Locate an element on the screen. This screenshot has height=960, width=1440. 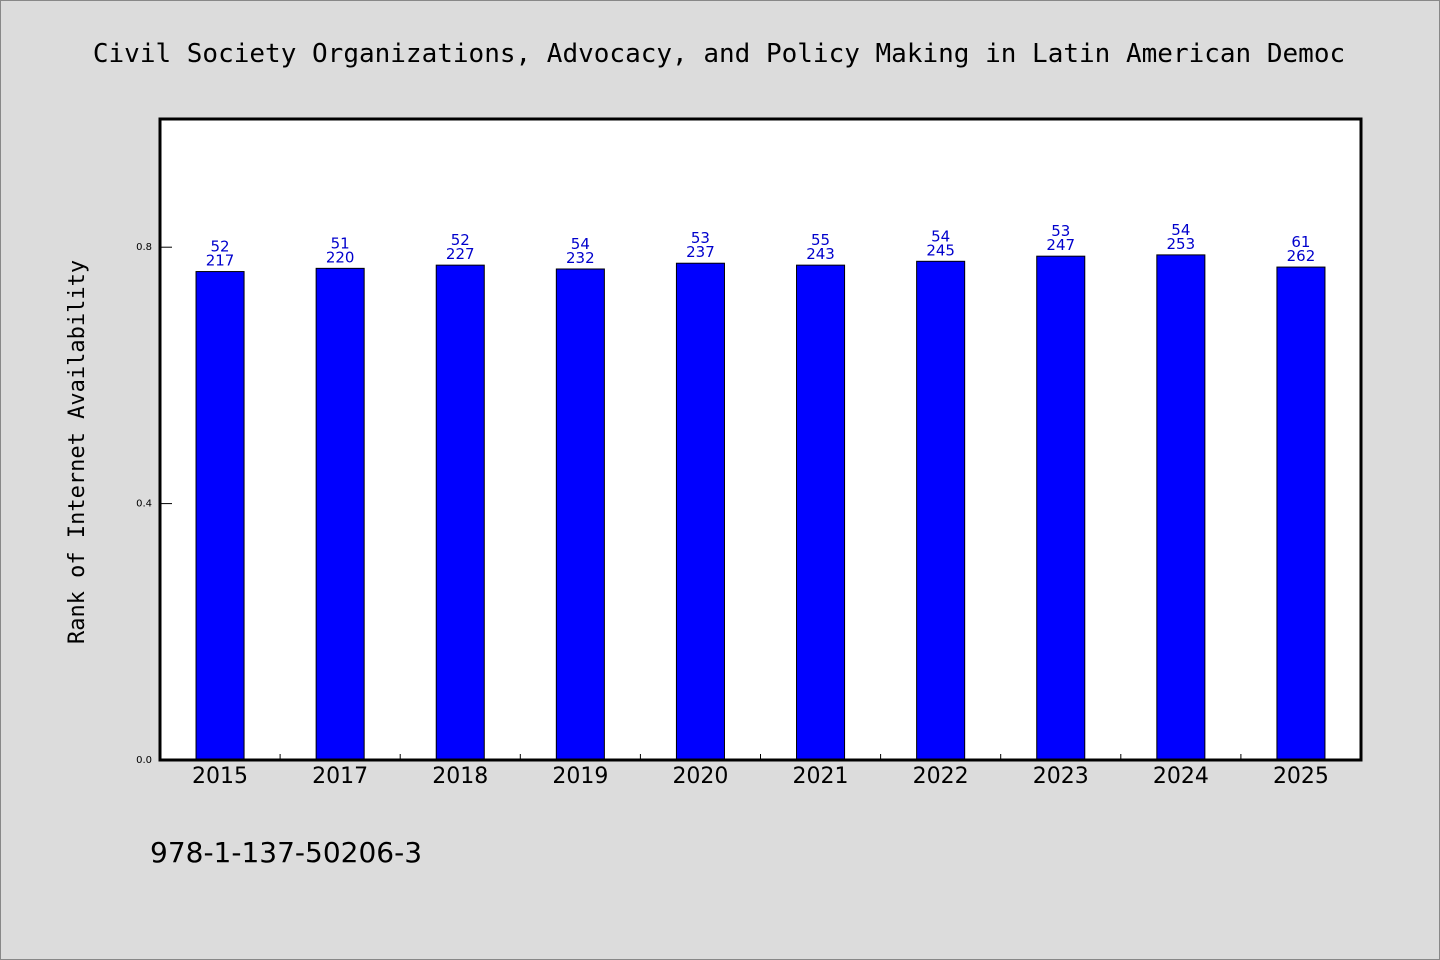
bar-2023 is located at coordinates (1061, 508).